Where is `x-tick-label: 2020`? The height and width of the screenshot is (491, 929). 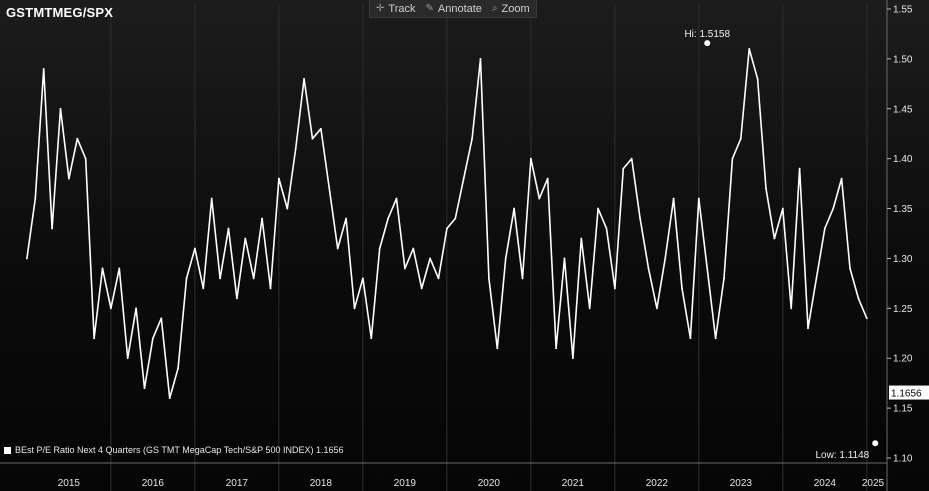 x-tick-label: 2020 is located at coordinates (489, 483).